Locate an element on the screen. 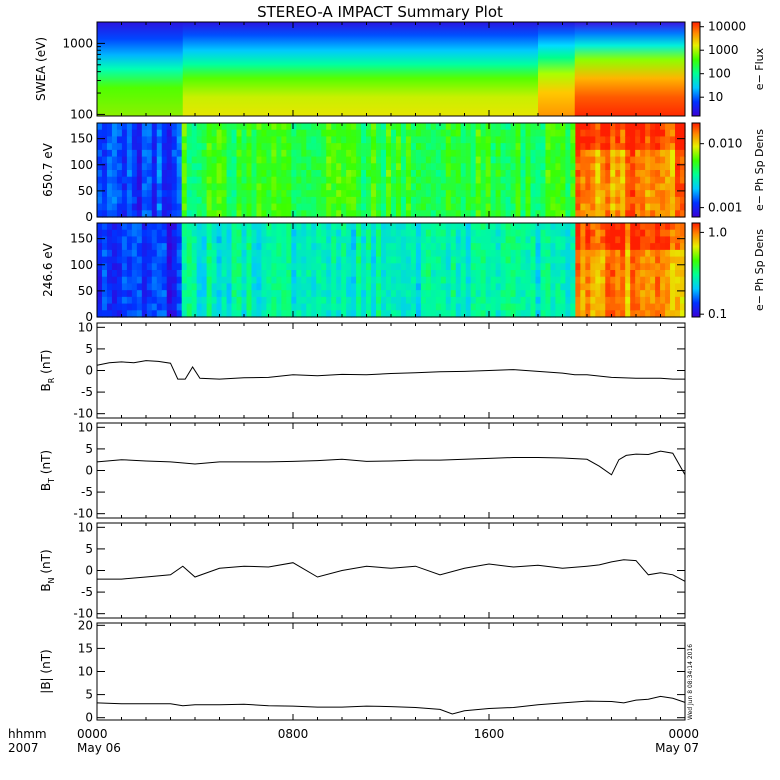  colorbar-label: e− Flux is located at coordinates (759, 68).